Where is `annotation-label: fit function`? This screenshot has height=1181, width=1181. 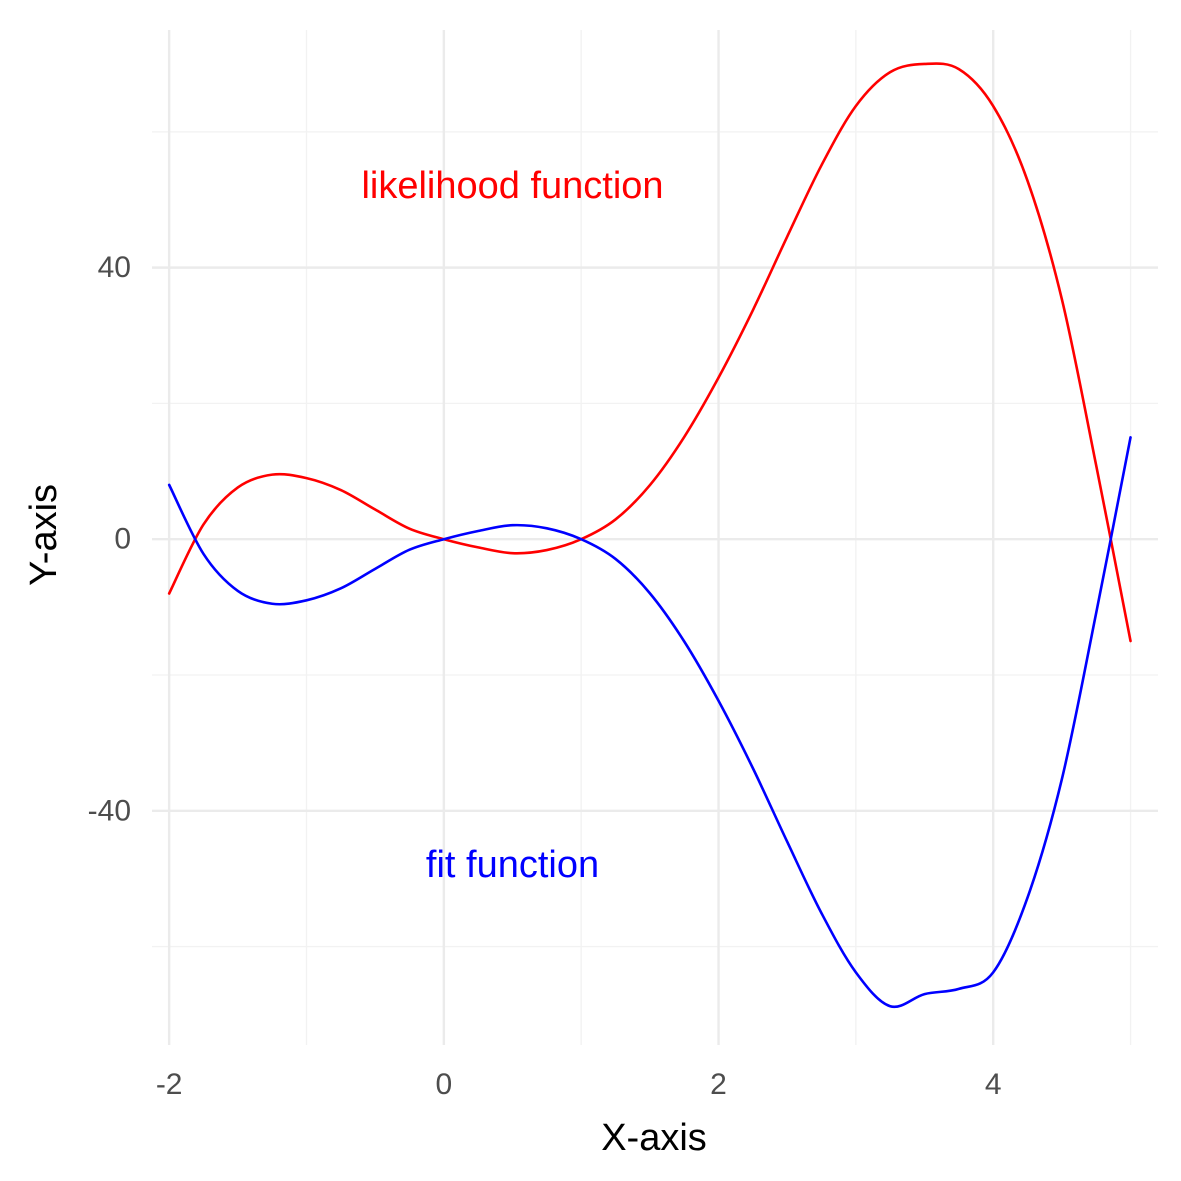 annotation-label: fit function is located at coordinates (512, 865).